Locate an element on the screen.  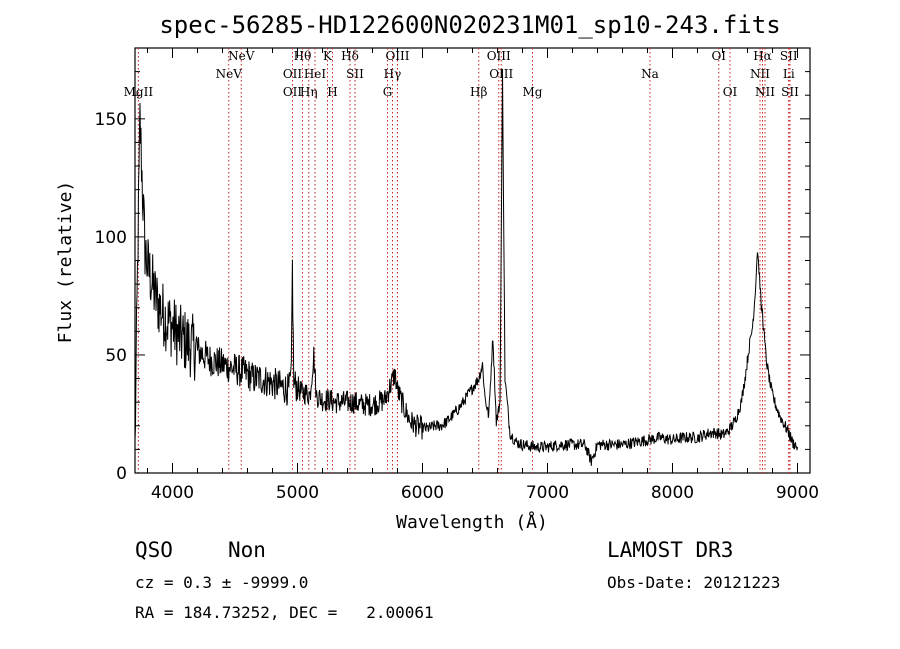
x-tick-label: 5000 is located at coordinates (297, 493).